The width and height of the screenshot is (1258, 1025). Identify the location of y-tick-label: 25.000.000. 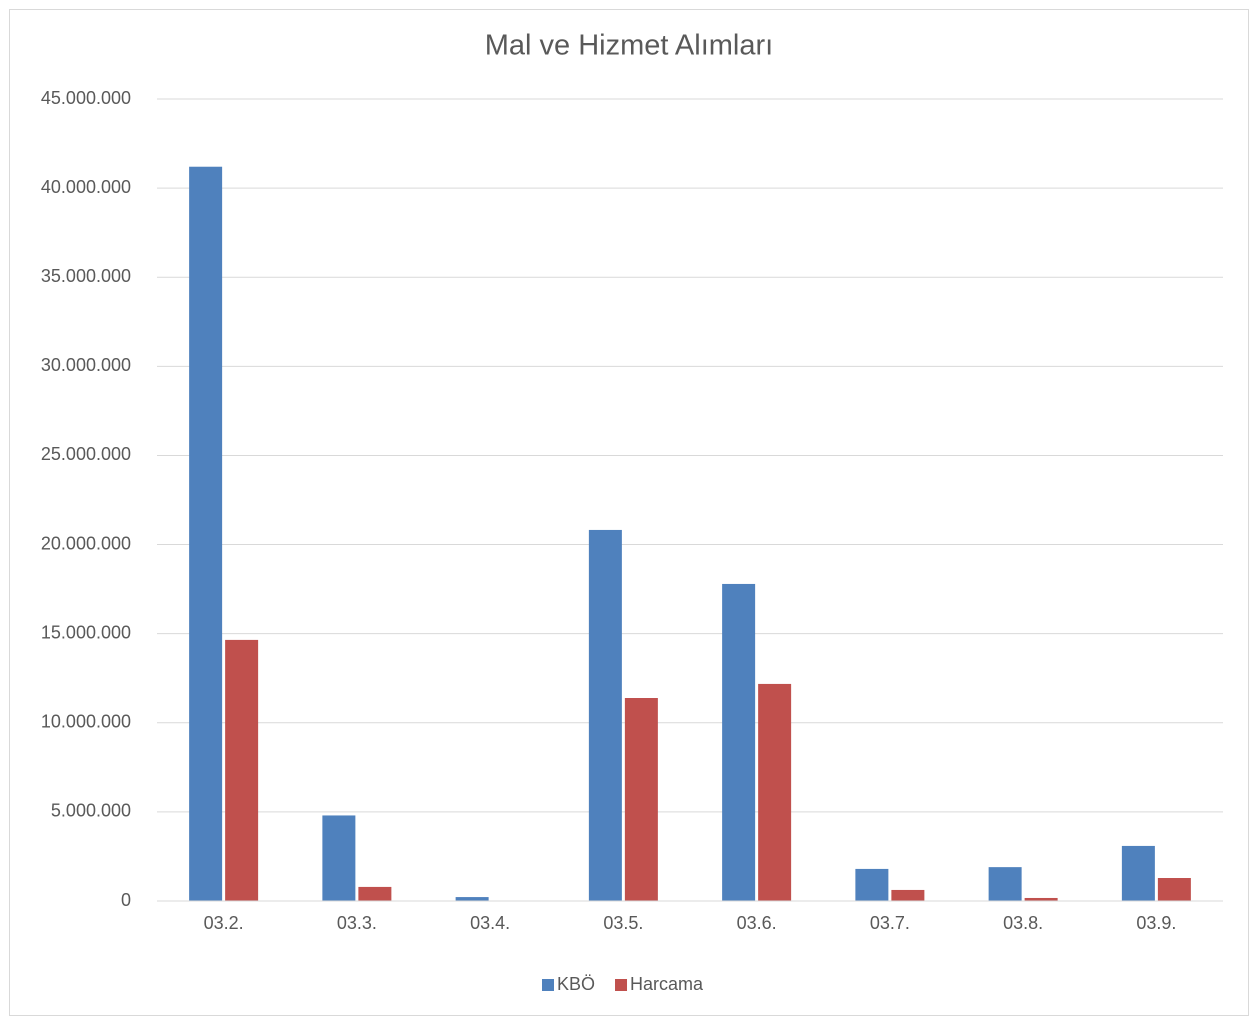
(86, 454).